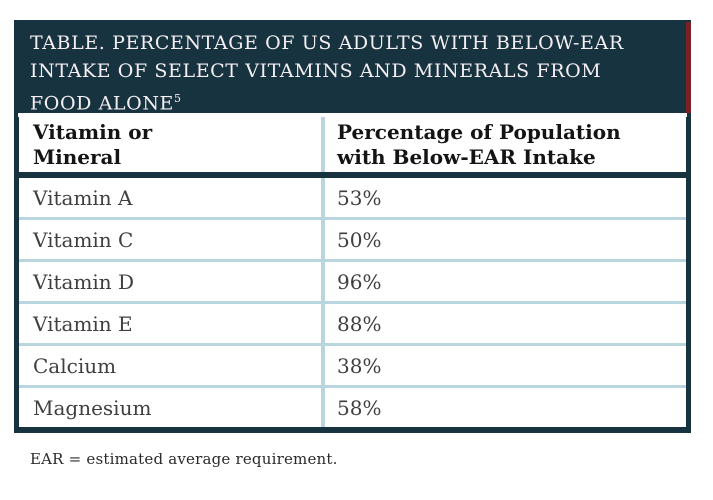  I want to click on nutrient-value: Vitamin E, so click(83, 323).